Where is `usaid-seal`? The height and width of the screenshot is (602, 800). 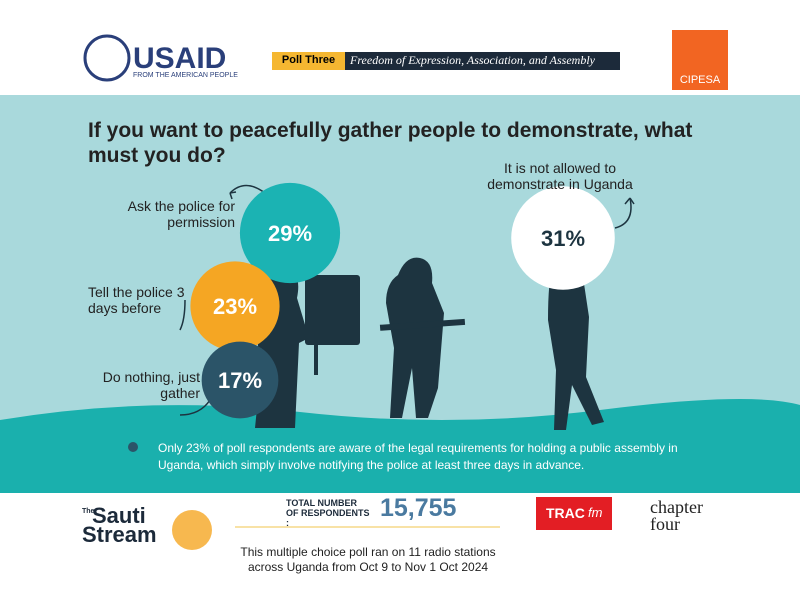
usaid-seal is located at coordinates (107, 58).